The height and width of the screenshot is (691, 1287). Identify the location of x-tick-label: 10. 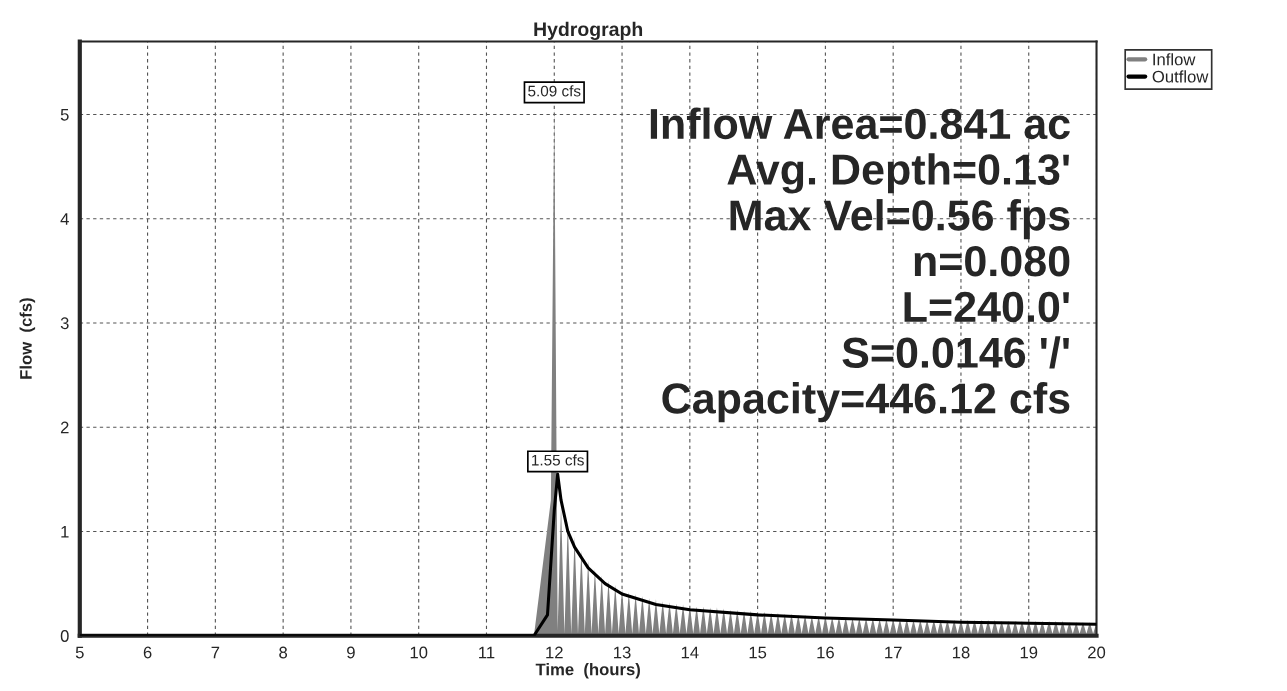
(419, 652).